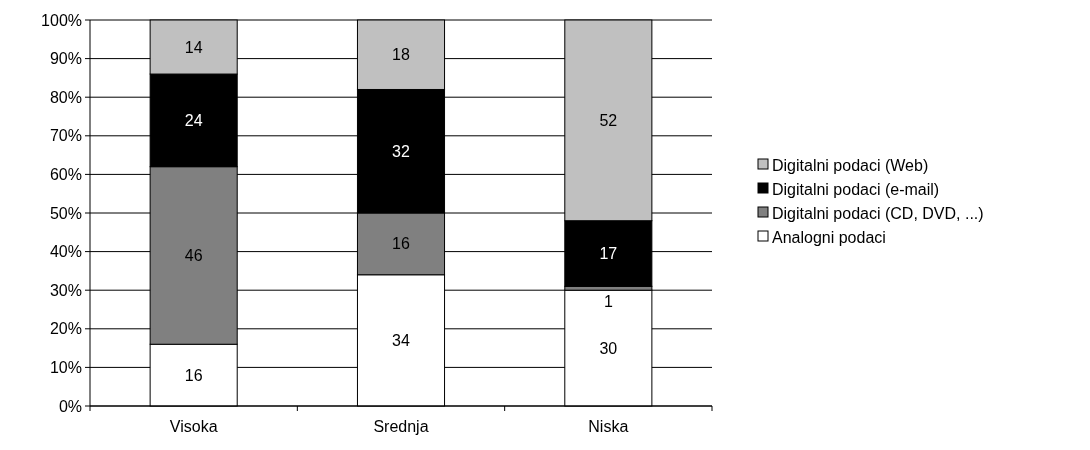 The image size is (1090, 450). Describe the element at coordinates (608, 426) in the screenshot. I see `x-tick-label: Niska` at that location.